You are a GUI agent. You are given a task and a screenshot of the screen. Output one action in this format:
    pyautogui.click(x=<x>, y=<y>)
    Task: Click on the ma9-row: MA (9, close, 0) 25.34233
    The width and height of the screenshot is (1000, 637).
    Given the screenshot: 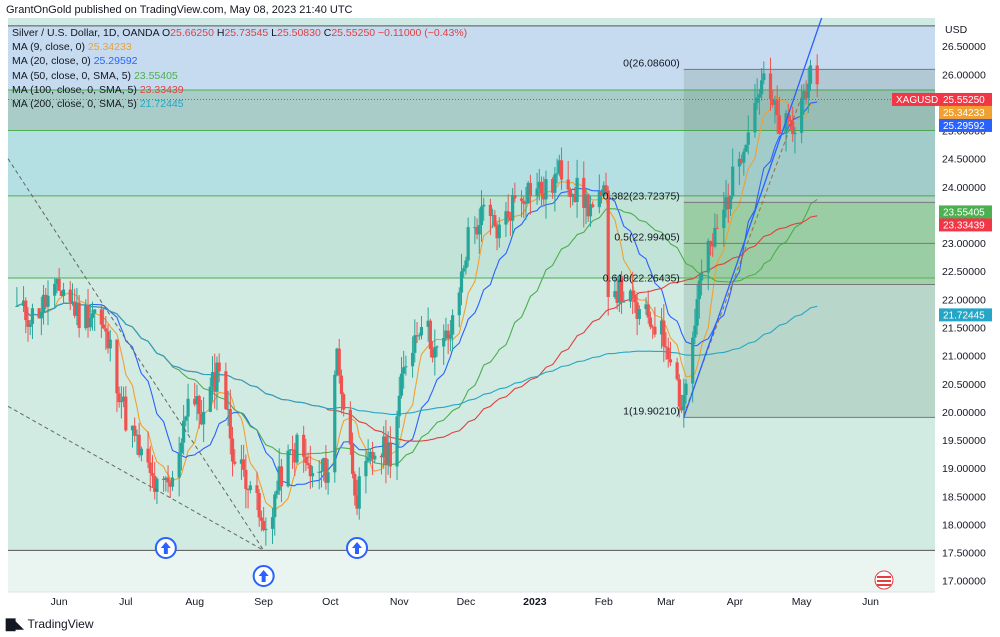 What is the action you would take?
    pyautogui.click(x=72, y=47)
    